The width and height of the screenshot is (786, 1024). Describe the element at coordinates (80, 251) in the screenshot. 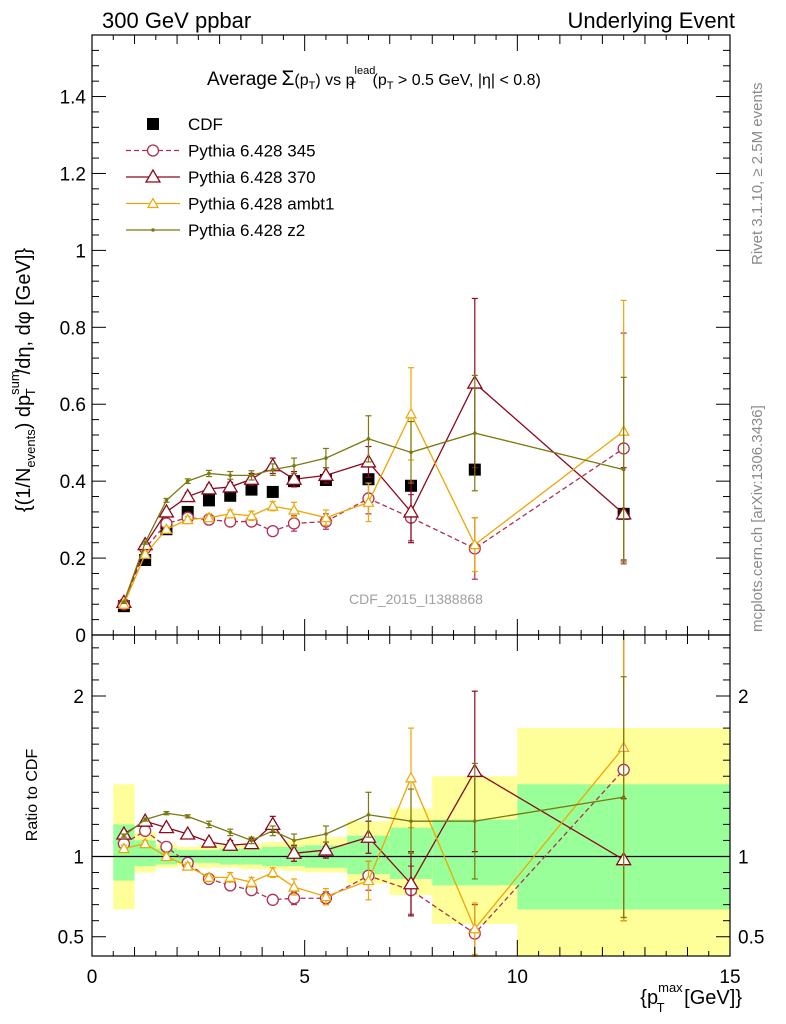

I see `main-y-tick-label: 1` at that location.